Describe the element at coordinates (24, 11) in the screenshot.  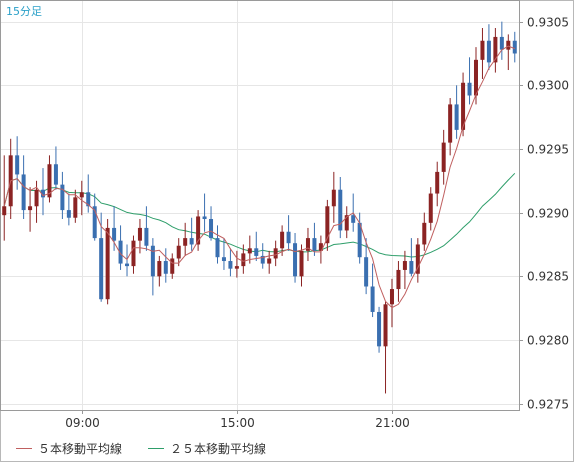
I see `timeframe-label: 15分足` at that location.